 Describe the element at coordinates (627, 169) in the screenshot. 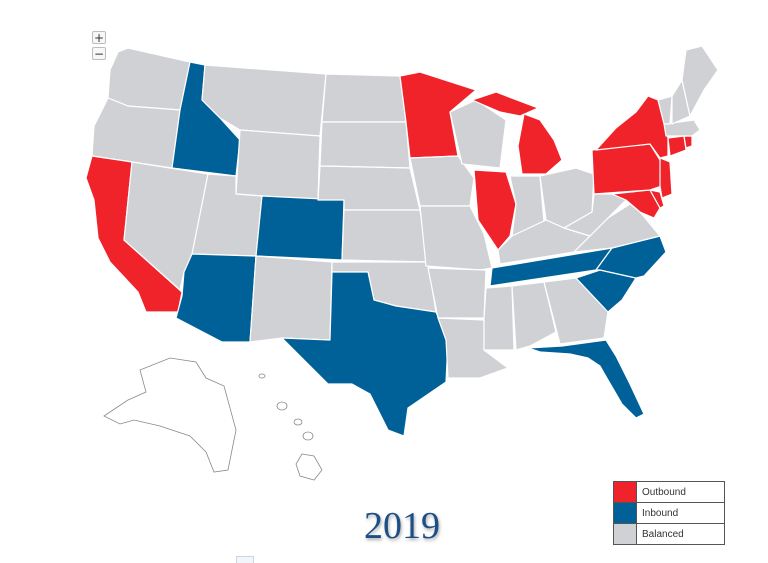

I see `state-pennsylvania` at that location.